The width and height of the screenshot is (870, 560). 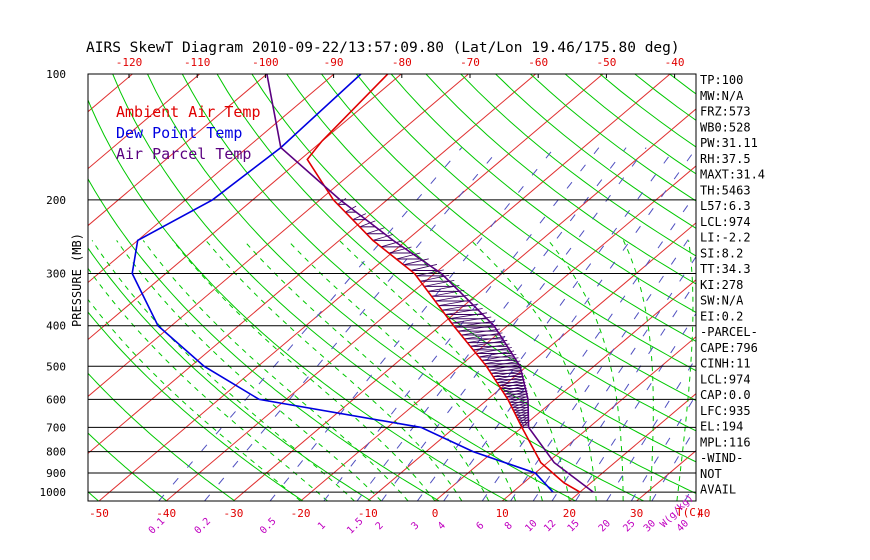 What do you see at coordinates (711, 474) in the screenshot?
I see `index-label: NOT` at bounding box center [711, 474].